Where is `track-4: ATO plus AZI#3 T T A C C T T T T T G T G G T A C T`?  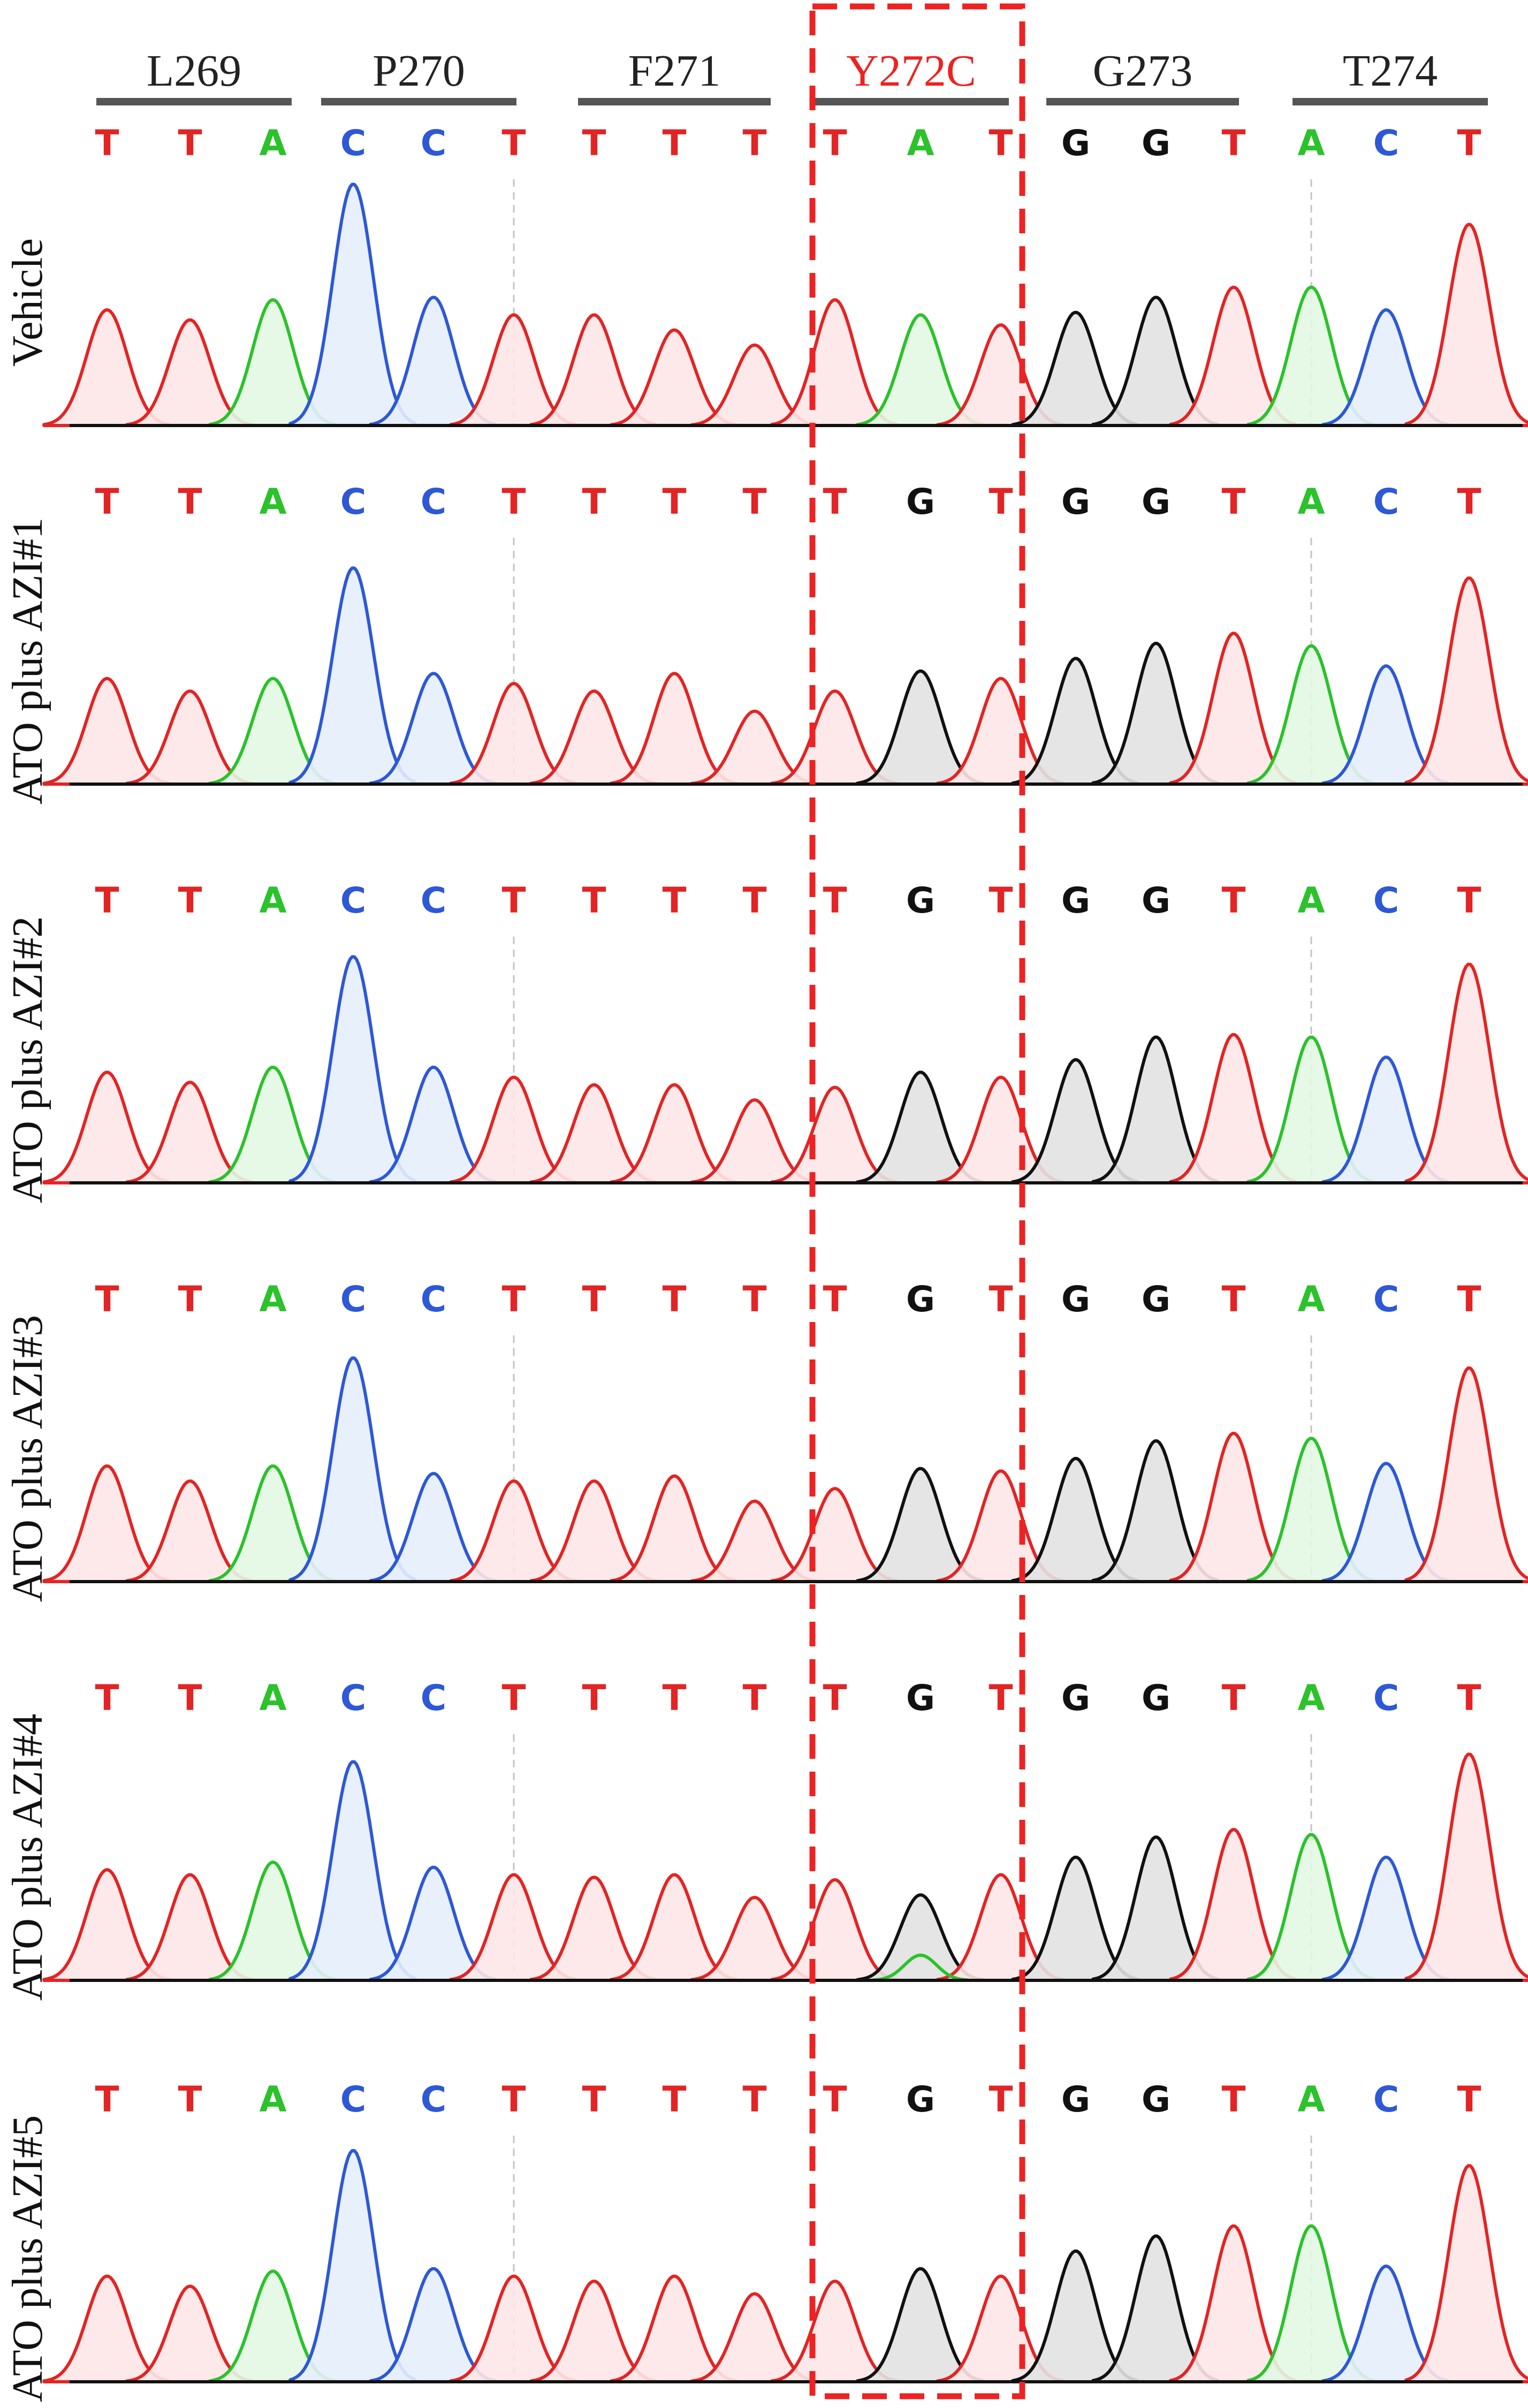
track-4: ATO plus AZI#3 T T A C C T T T T T G T G G T A C T is located at coordinates (766, 1441).